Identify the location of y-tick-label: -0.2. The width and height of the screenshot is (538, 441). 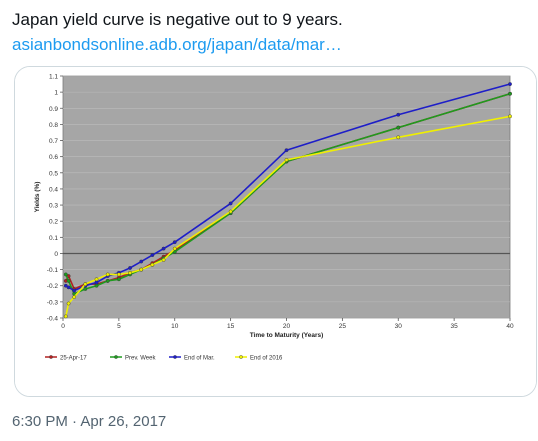
(53, 286).